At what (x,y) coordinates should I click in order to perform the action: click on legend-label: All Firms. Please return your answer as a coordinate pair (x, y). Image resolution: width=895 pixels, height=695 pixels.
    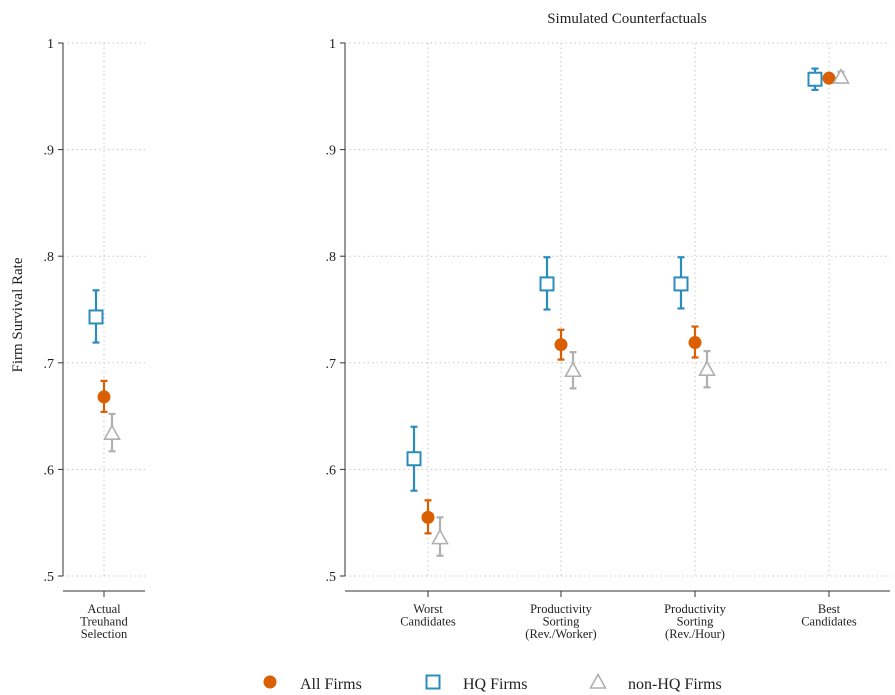
    Looking at the image, I should click on (331, 684).